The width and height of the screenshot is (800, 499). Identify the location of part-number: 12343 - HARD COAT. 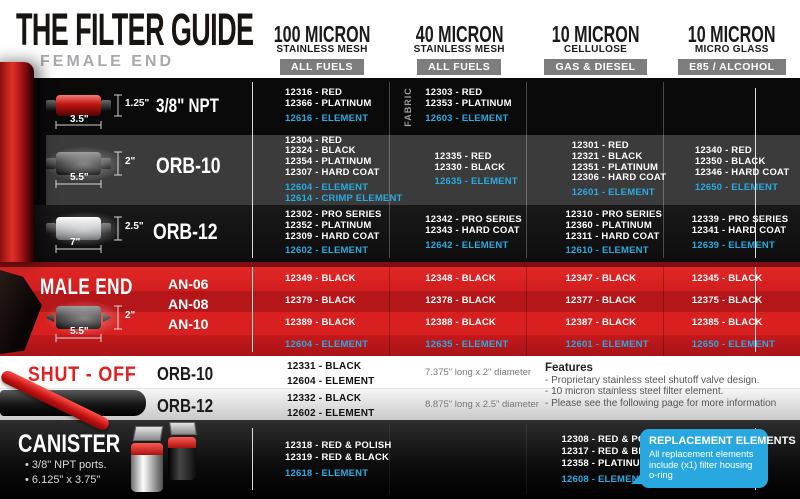
(472, 231).